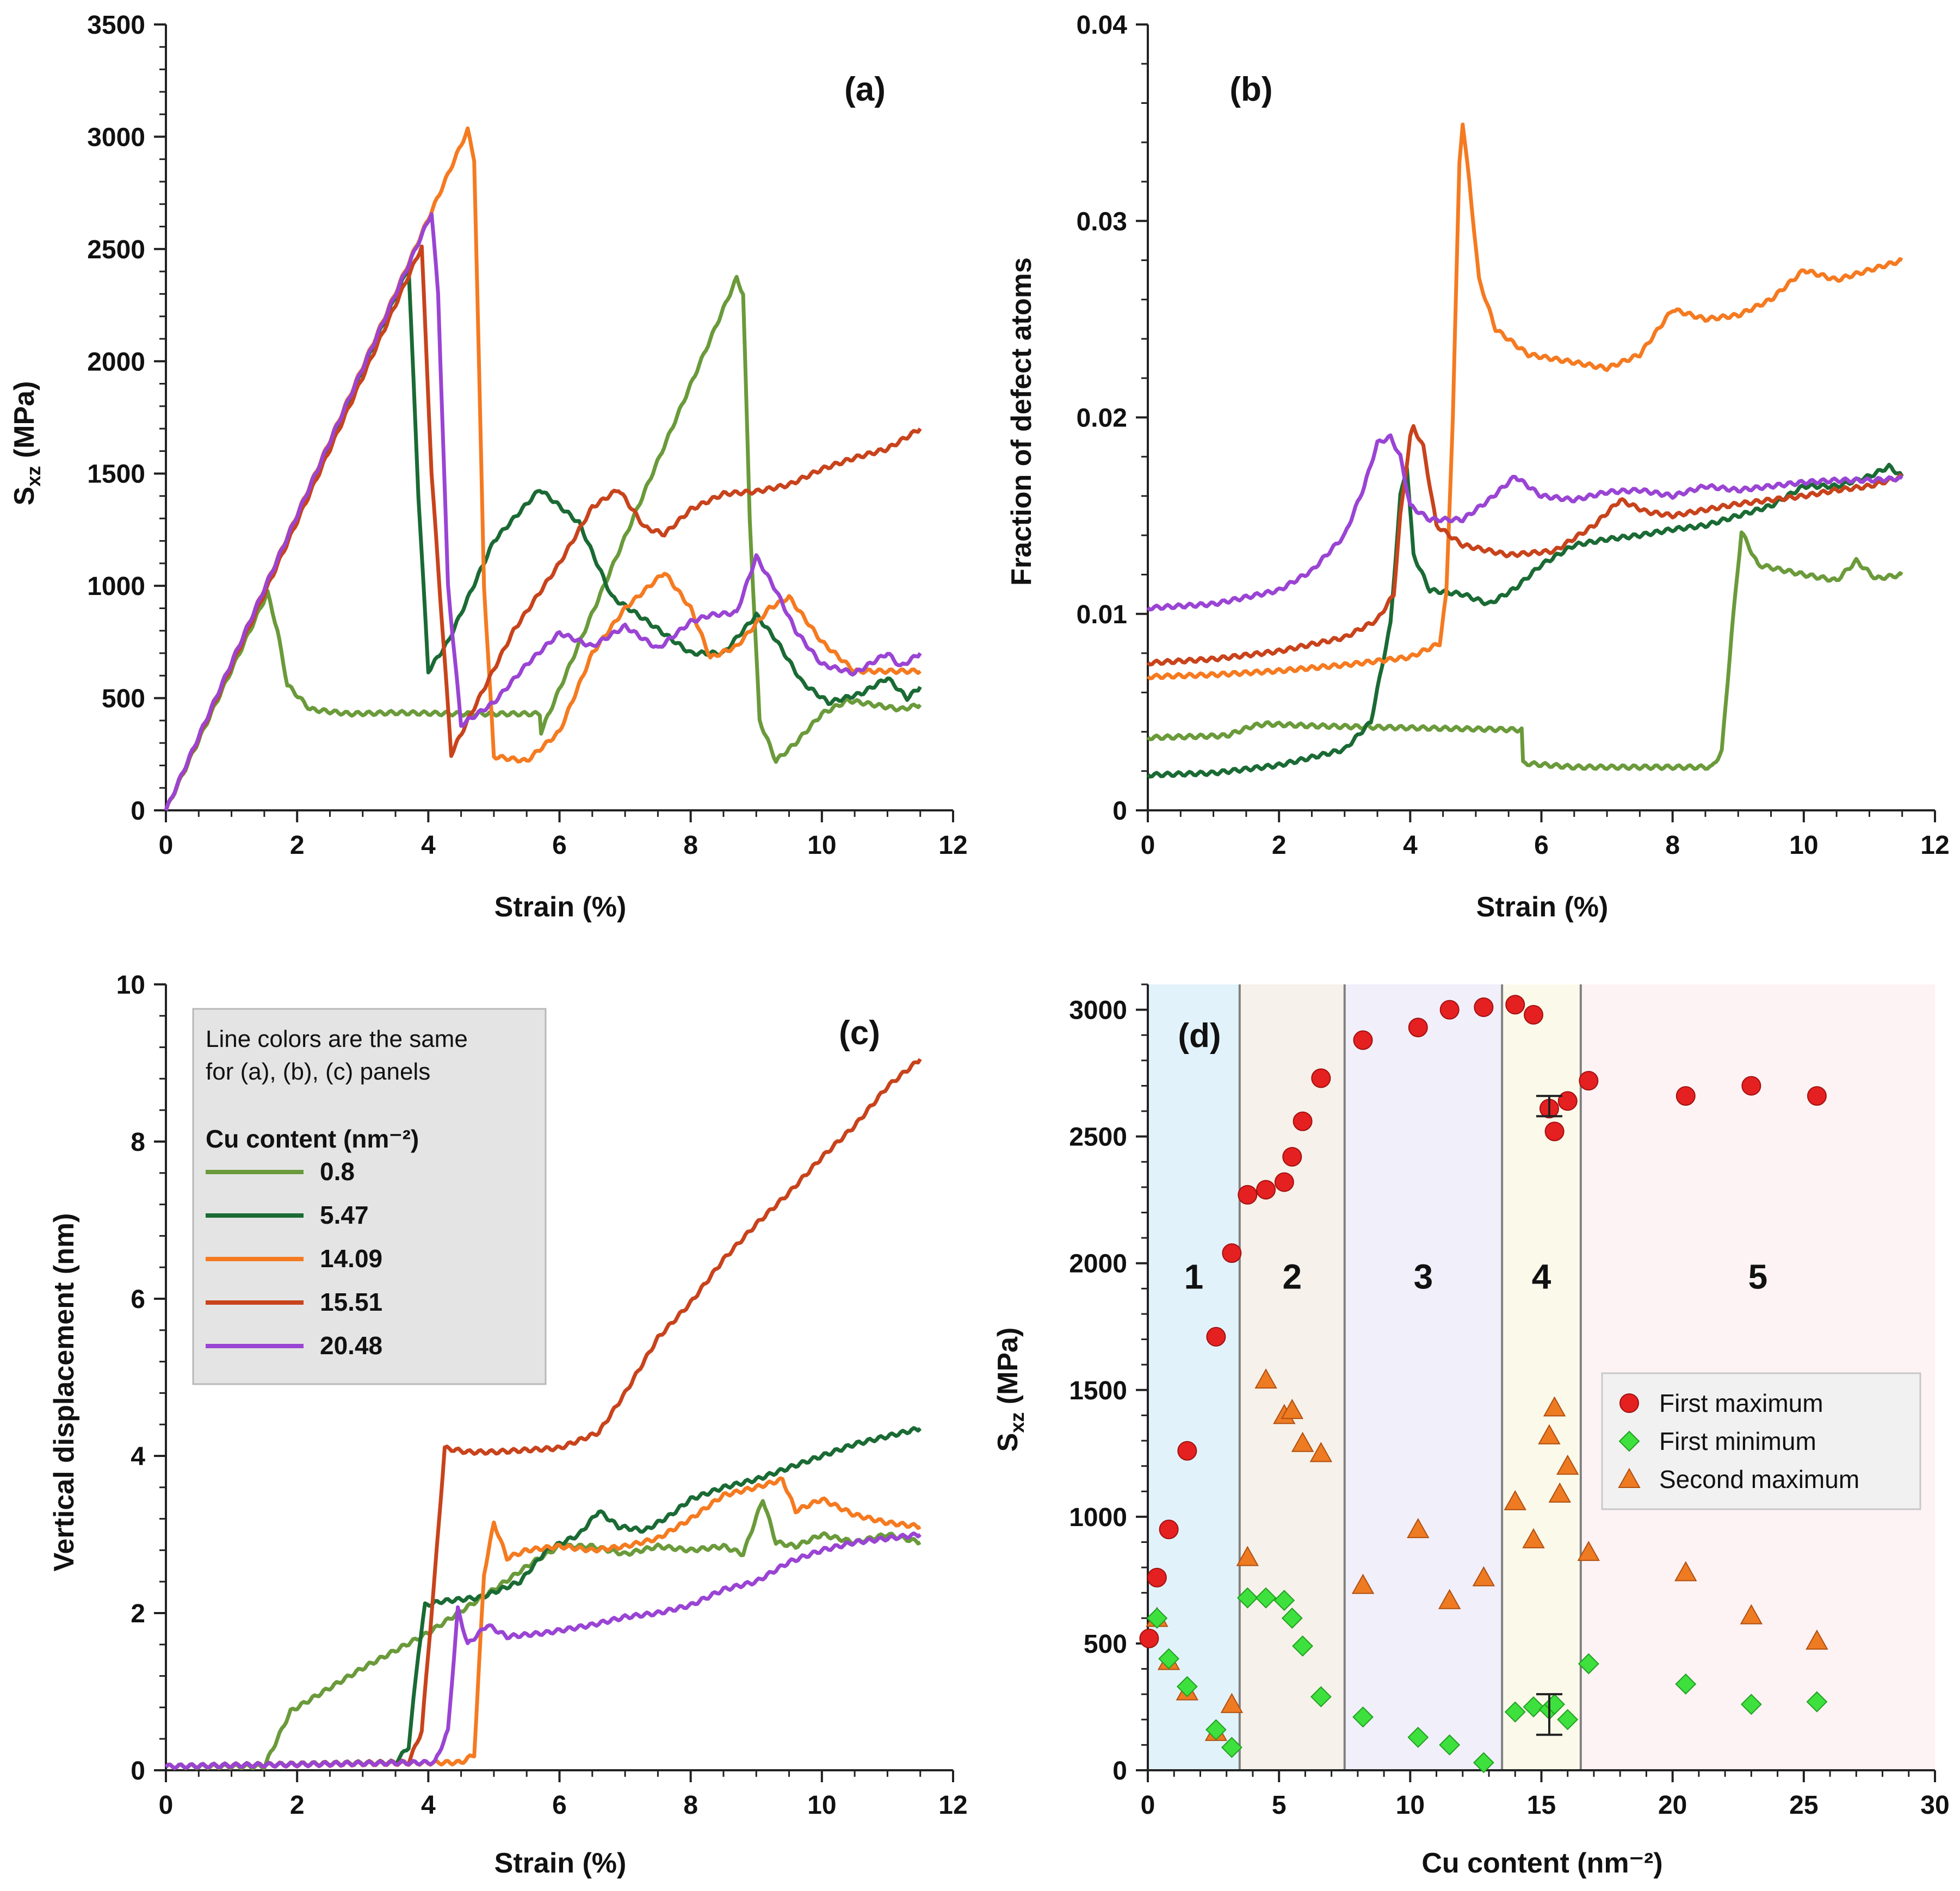  What do you see at coordinates (1541, 1863) in the screenshot?
I see `panel-d-xlabel: Cu content (nm⁻²)` at bounding box center [1541, 1863].